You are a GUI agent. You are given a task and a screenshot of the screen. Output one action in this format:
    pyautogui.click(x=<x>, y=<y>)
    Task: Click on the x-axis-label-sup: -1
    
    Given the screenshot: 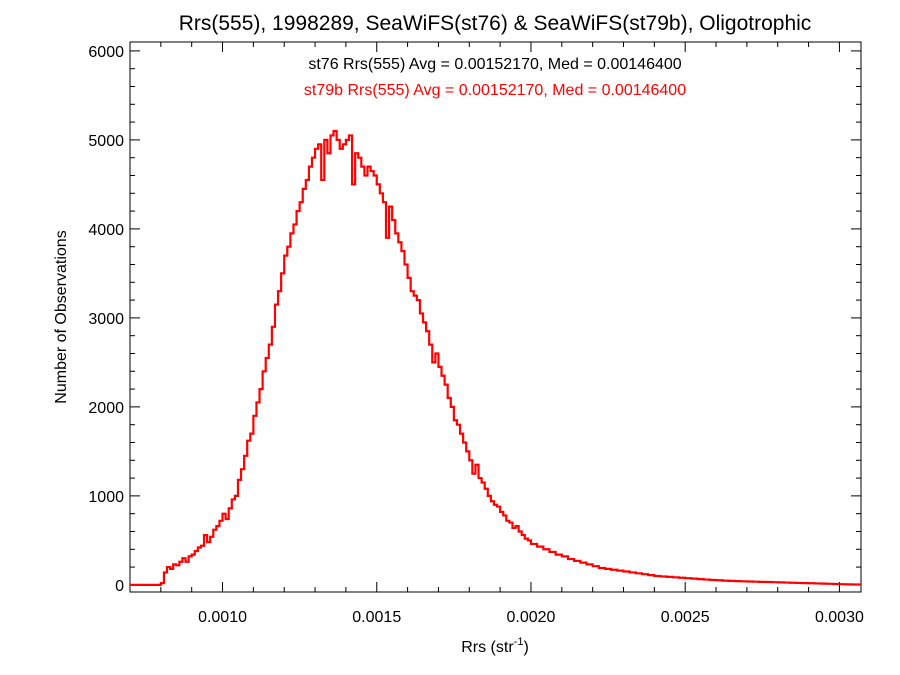 What is the action you would take?
    pyautogui.click(x=519, y=642)
    